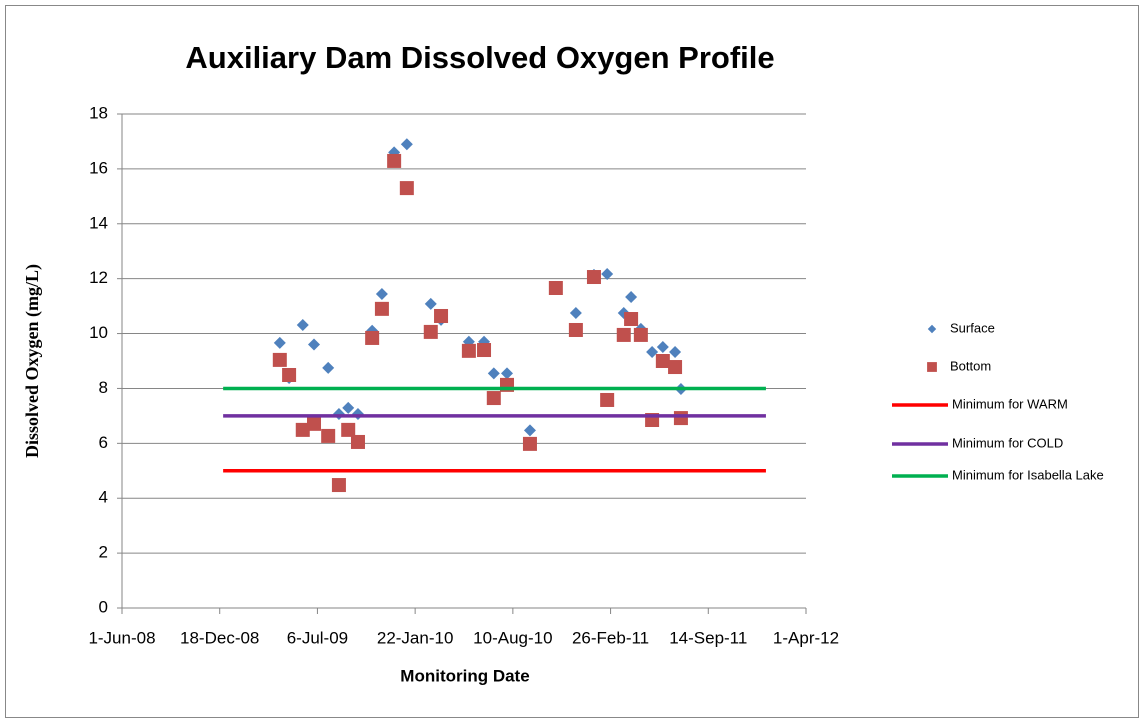  I want to click on x-tick-label: 6-Jul-09, so click(317, 637).